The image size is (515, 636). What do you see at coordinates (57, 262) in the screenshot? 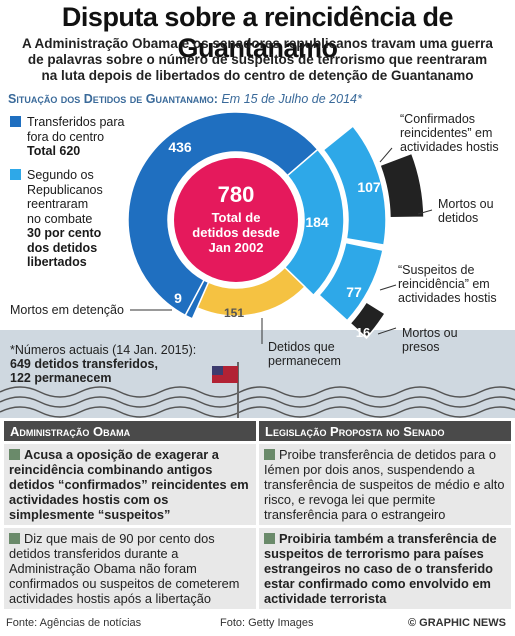
I see `legend-bold-line: libertados` at bounding box center [57, 262].